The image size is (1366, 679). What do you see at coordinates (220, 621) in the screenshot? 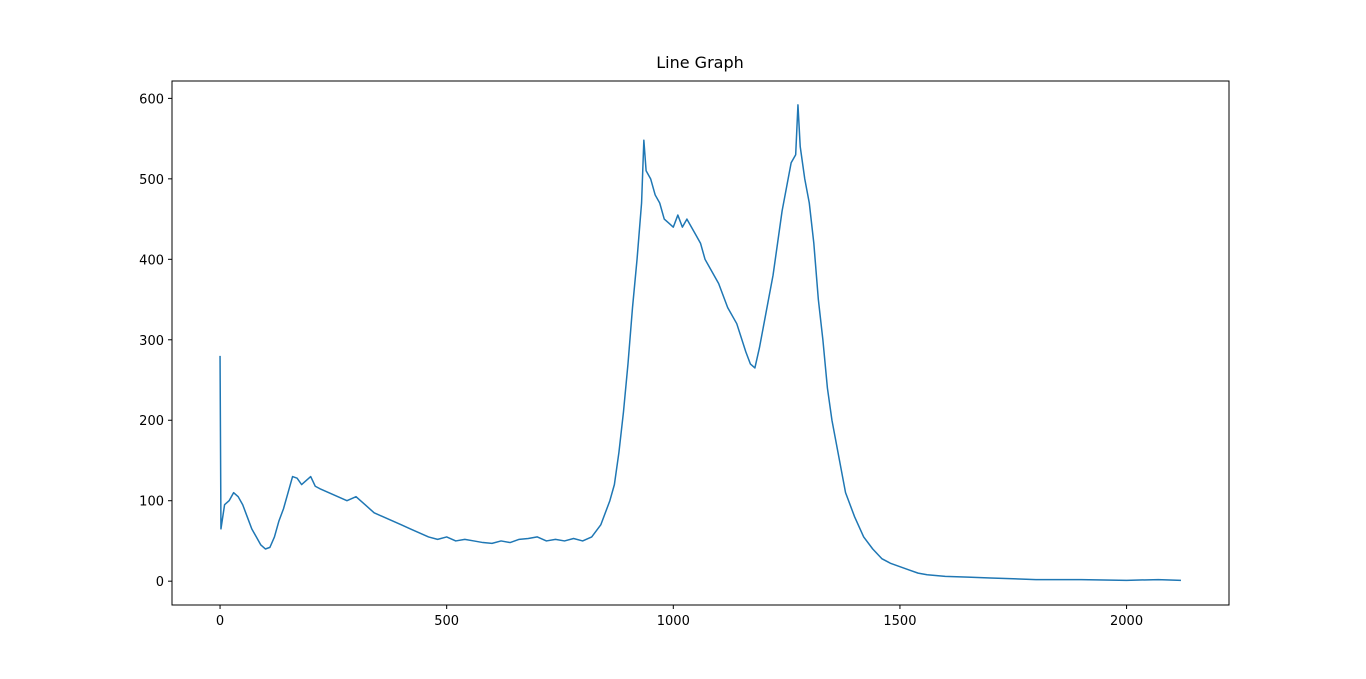
I see `x-tick-label: 0` at bounding box center [220, 621].